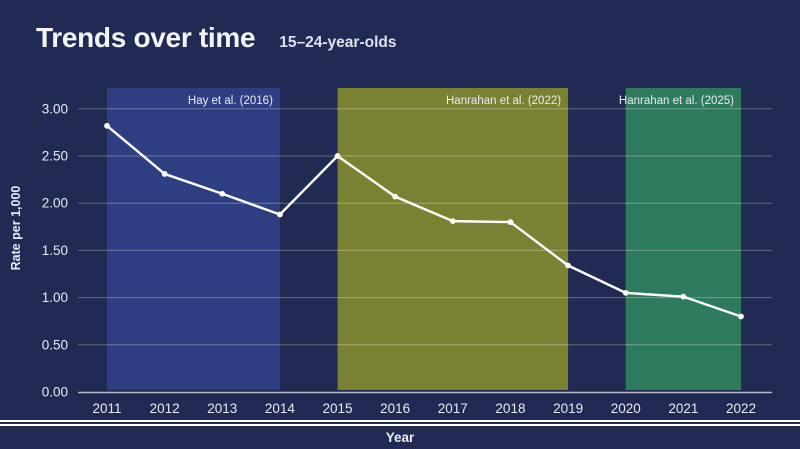  What do you see at coordinates (222, 408) in the screenshot?
I see `x-tick-label: 2013` at bounding box center [222, 408].